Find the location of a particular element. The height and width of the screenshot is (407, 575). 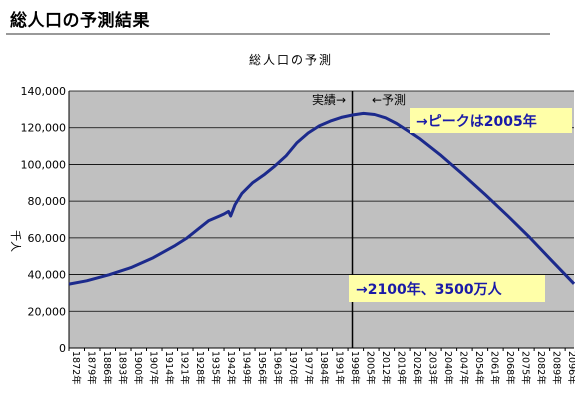

x-tick-label: 1970年 is located at coordinates (293, 368).